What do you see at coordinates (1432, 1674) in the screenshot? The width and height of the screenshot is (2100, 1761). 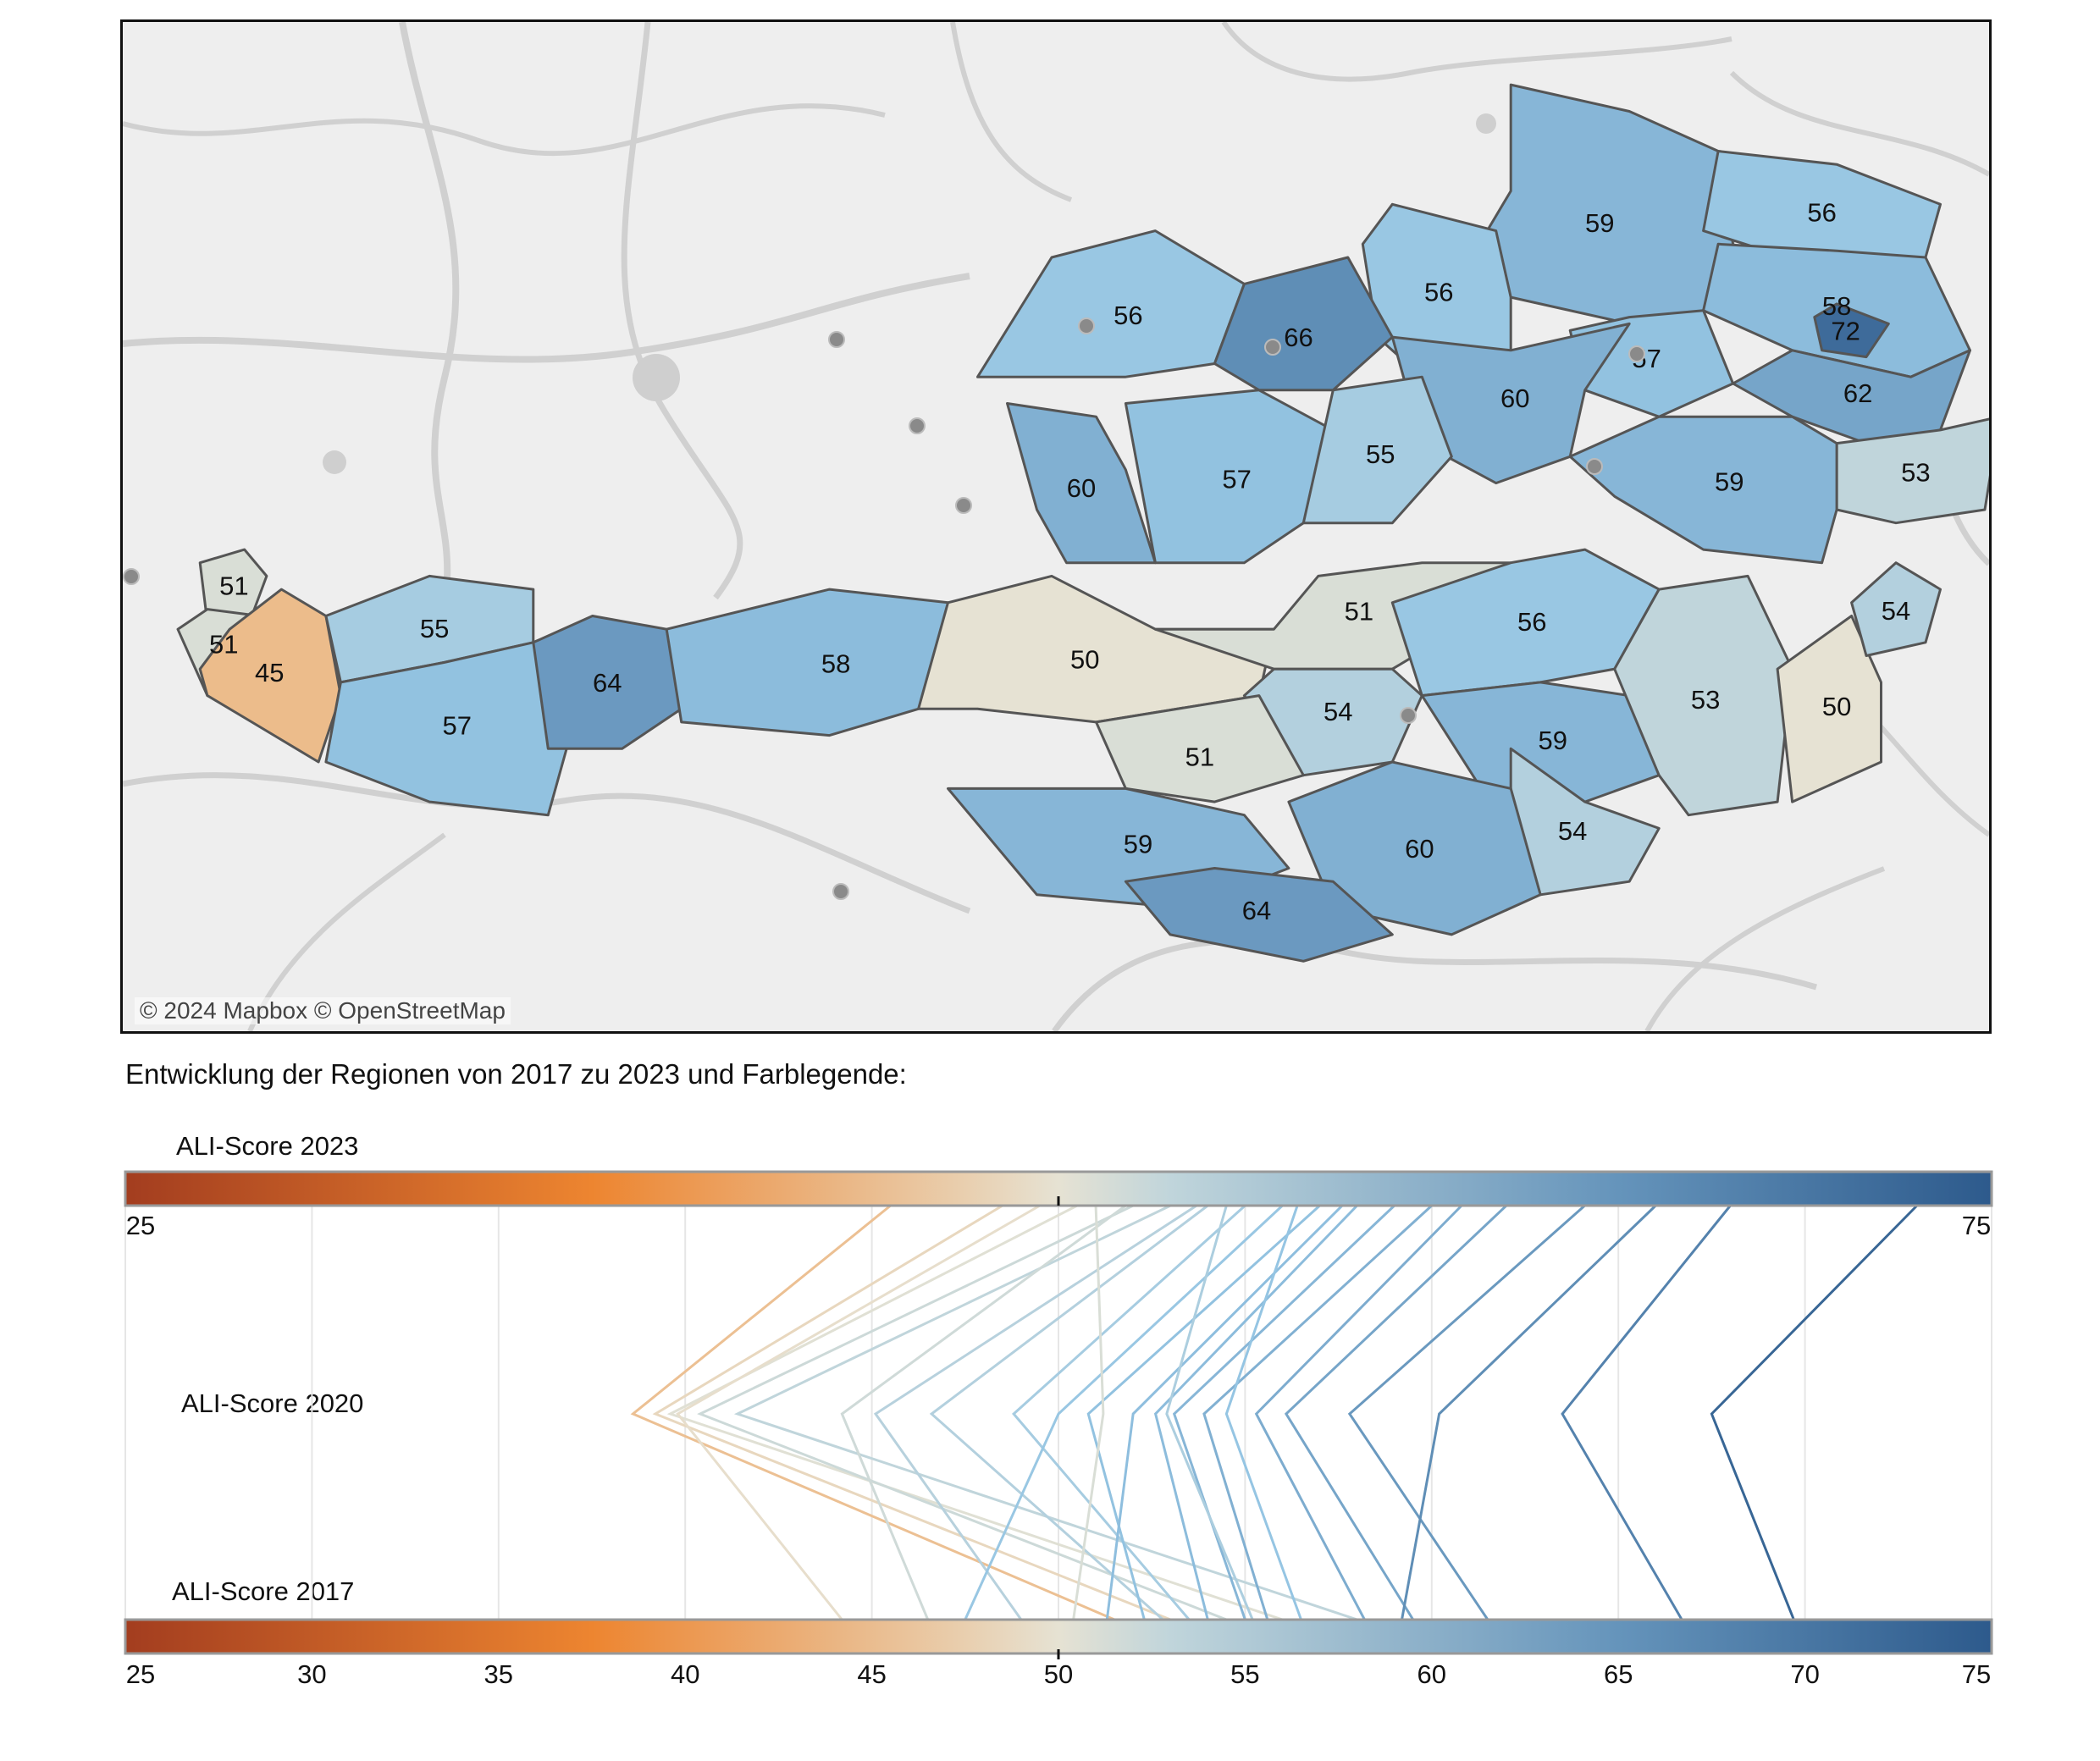 I see `tick-label-2017: 60` at bounding box center [1432, 1674].